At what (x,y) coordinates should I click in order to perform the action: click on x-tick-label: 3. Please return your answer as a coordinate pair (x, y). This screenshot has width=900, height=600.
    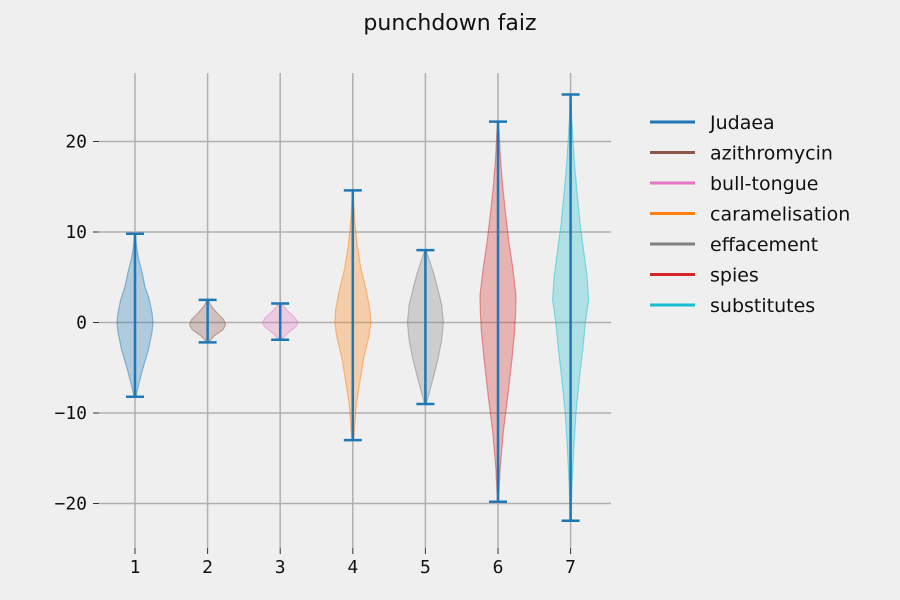
    Looking at the image, I should click on (280, 567).